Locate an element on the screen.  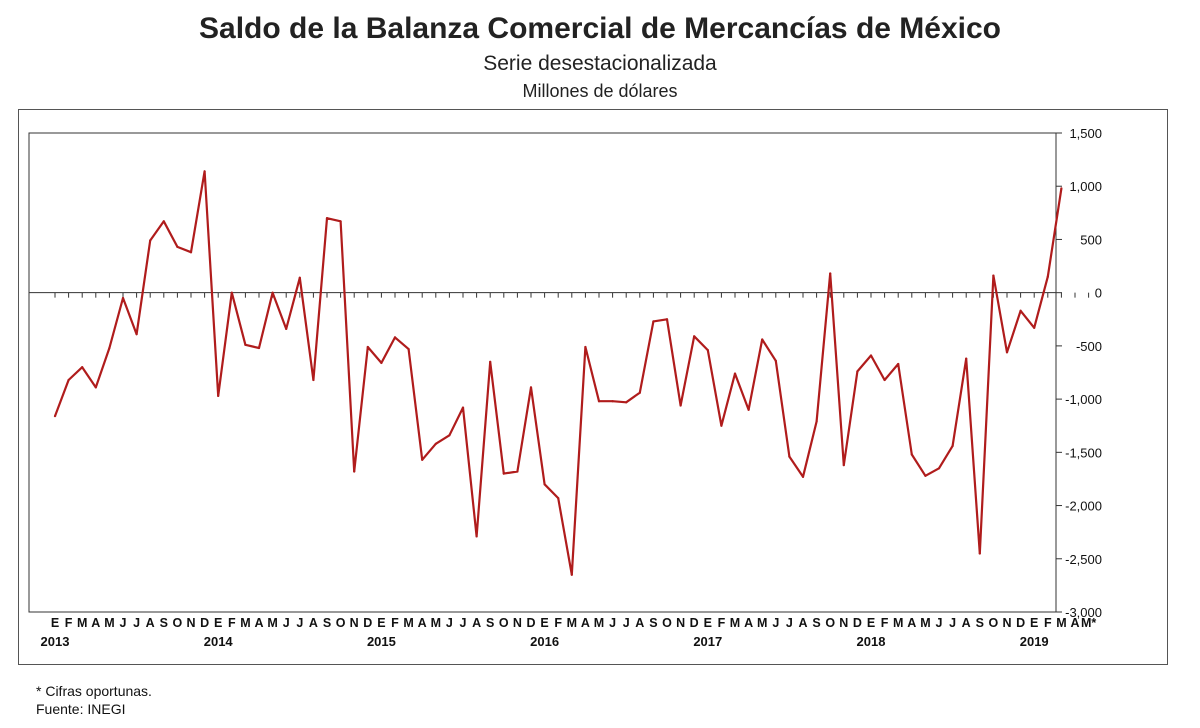
y-tick-label: -500 is located at coordinates (1089, 346).